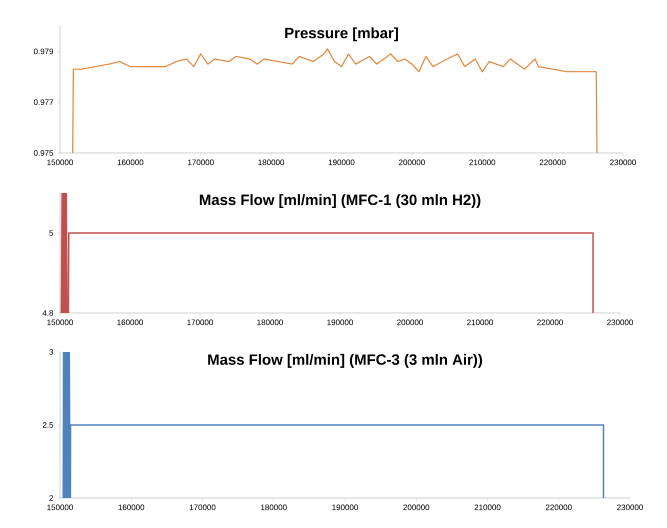  Describe the element at coordinates (341, 34) in the screenshot. I see `chart-title: Pressure [mbar]` at that location.